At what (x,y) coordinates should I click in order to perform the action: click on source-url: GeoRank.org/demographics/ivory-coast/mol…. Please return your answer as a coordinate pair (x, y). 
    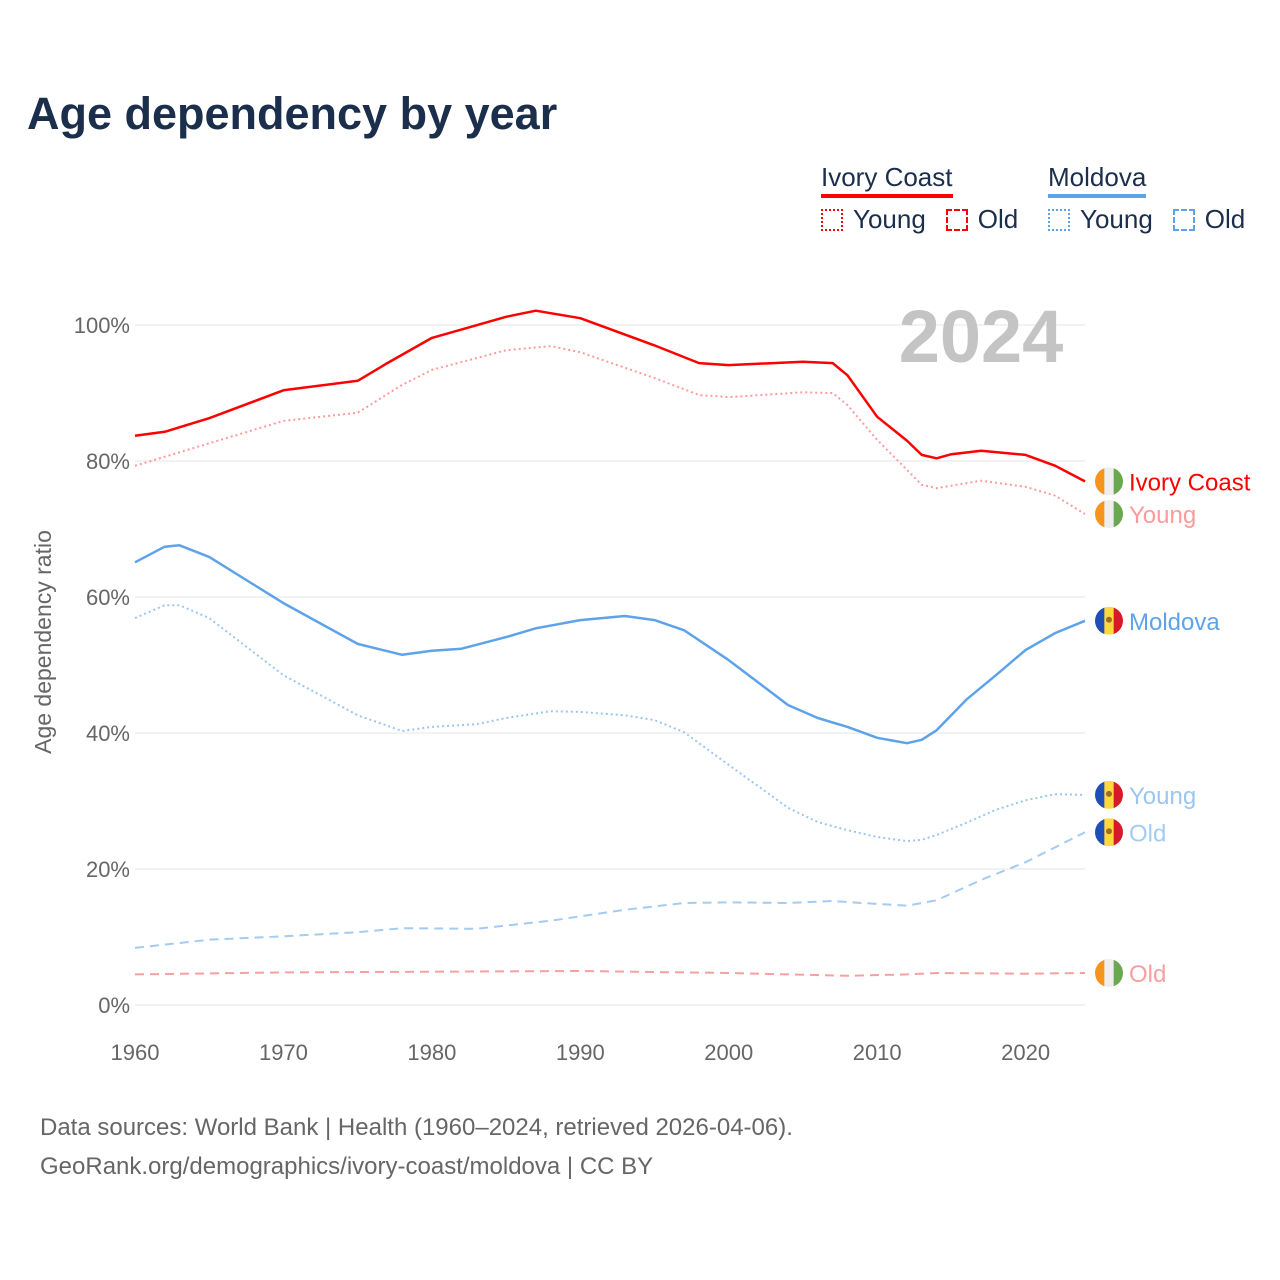
    Looking at the image, I should click on (347, 1166).